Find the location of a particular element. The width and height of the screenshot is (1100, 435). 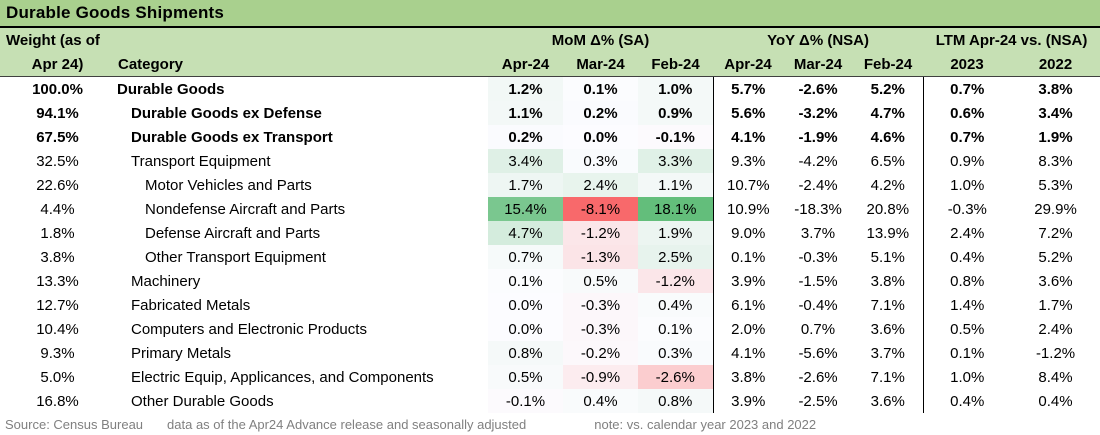

category-cell: Durable Goods is located at coordinates (171, 89).